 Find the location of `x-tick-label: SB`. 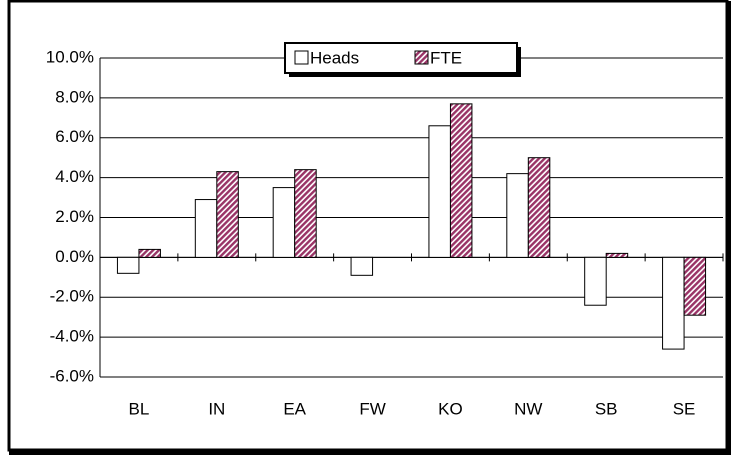

x-tick-label: SB is located at coordinates (606, 408).